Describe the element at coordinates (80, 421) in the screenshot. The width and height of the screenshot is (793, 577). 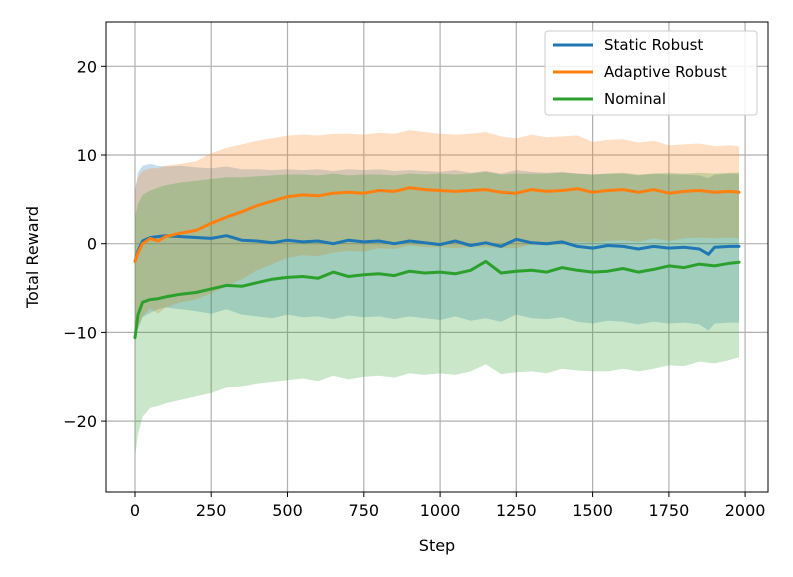
I see `y-tick-label: −20` at that location.